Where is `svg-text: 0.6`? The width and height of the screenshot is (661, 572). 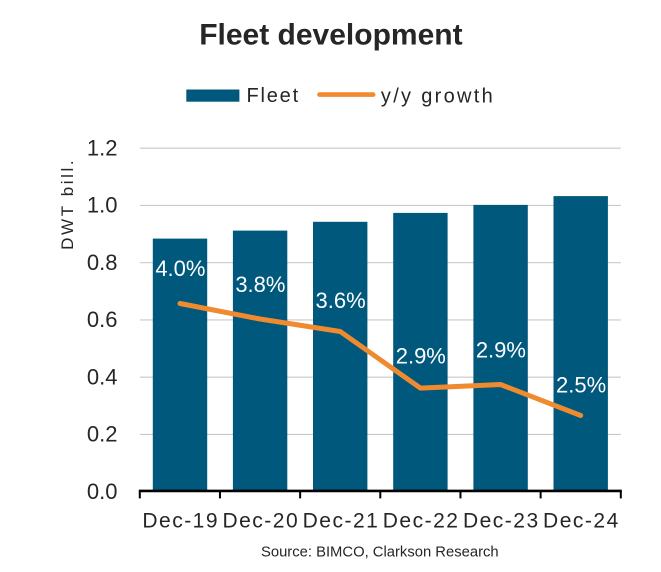 svg-text: 0.6 is located at coordinates (102, 319).